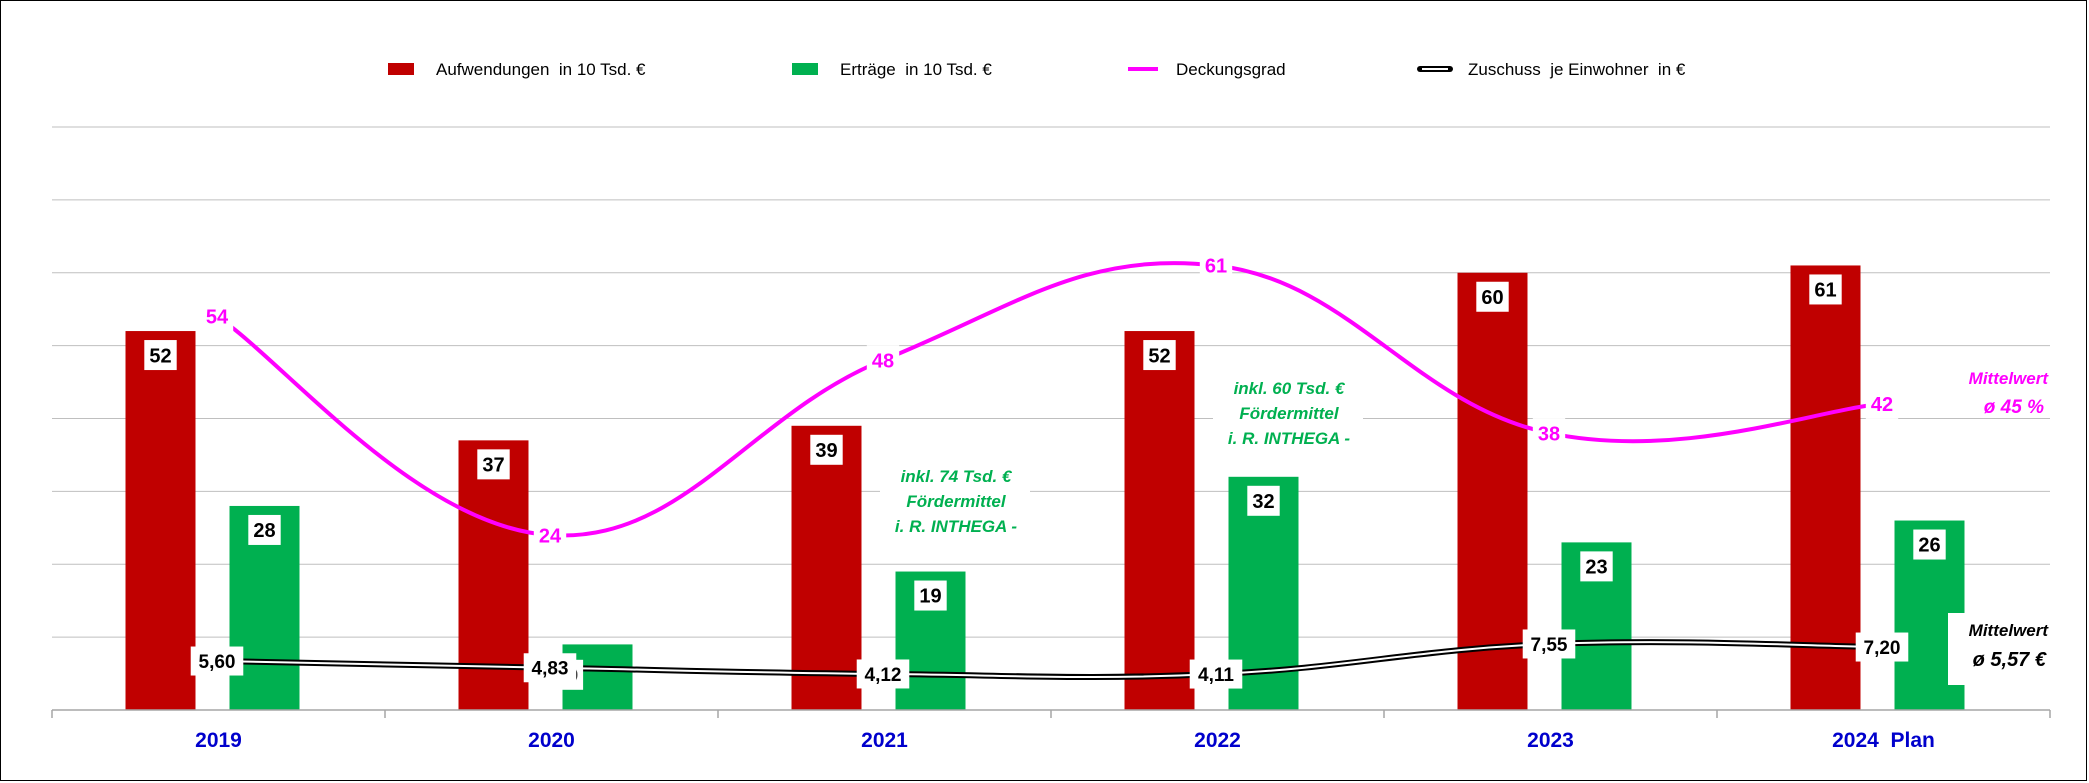 The width and height of the screenshot is (2089, 783). I want to click on mean-deckungsgrad-title: Mittelwert, so click(2009, 378).